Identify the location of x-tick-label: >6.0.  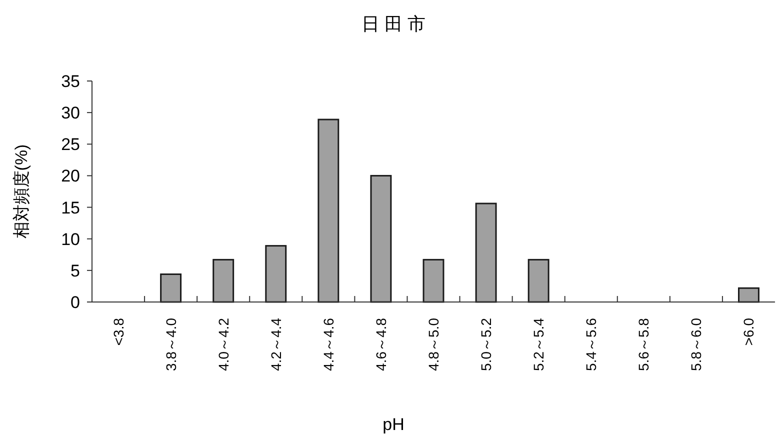
(748, 332).